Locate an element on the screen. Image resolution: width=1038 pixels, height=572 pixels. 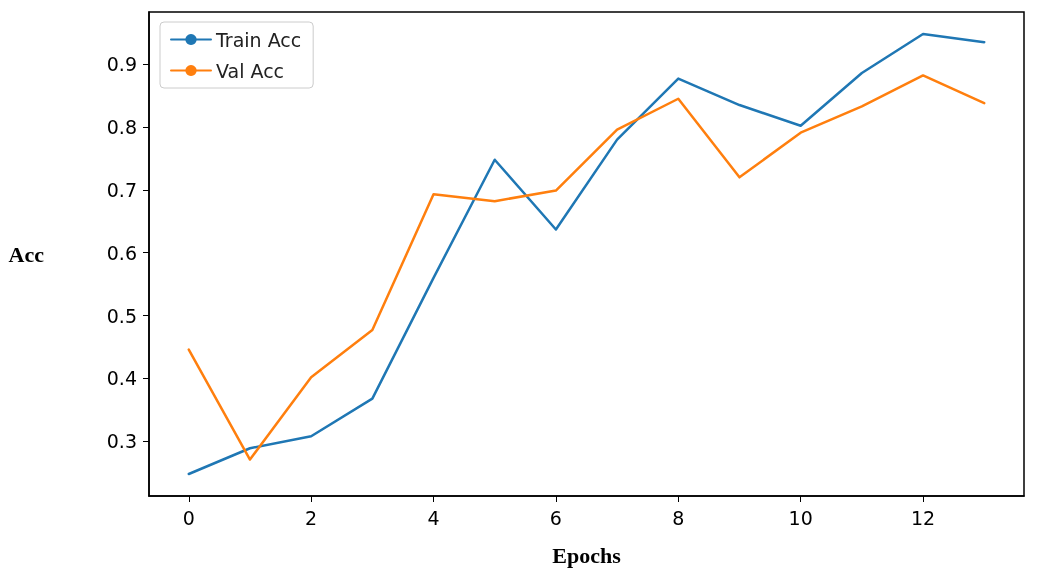
x-tick-label: 0 is located at coordinates (188, 517).